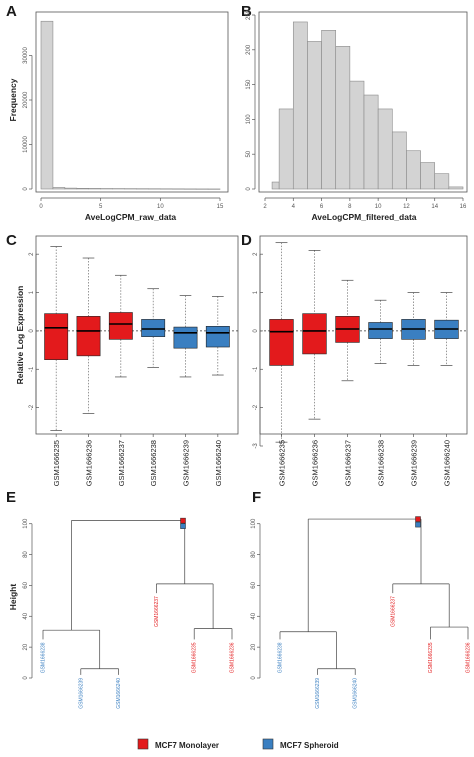 The height and width of the screenshot is (757, 474). I want to click on legend-swatch-monolayer, so click(143, 744).